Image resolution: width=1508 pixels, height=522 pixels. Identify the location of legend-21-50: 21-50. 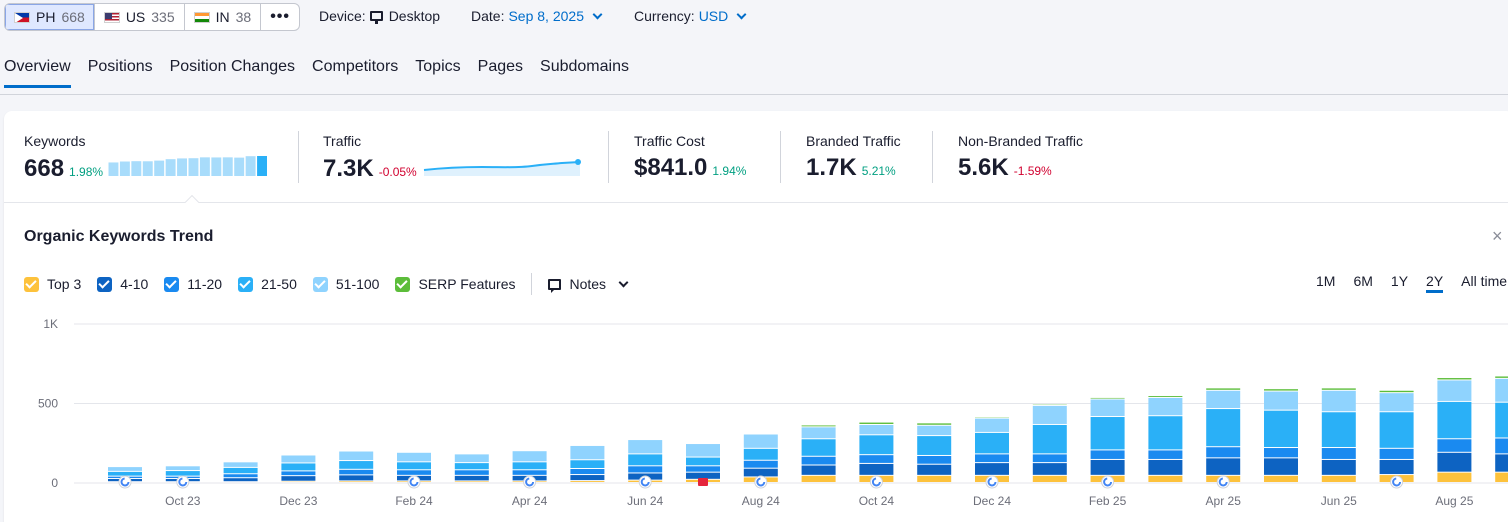
(267, 284).